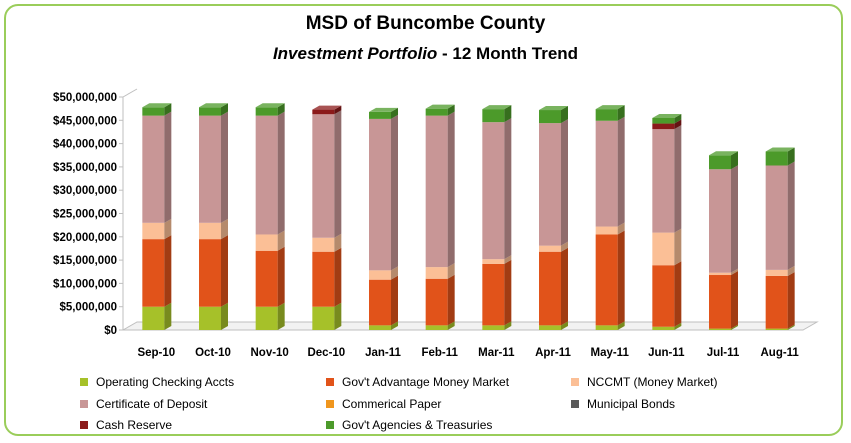  Describe the element at coordinates (508, 53) in the screenshot. I see `subtitle-rest: - 12 Month Trend` at that location.